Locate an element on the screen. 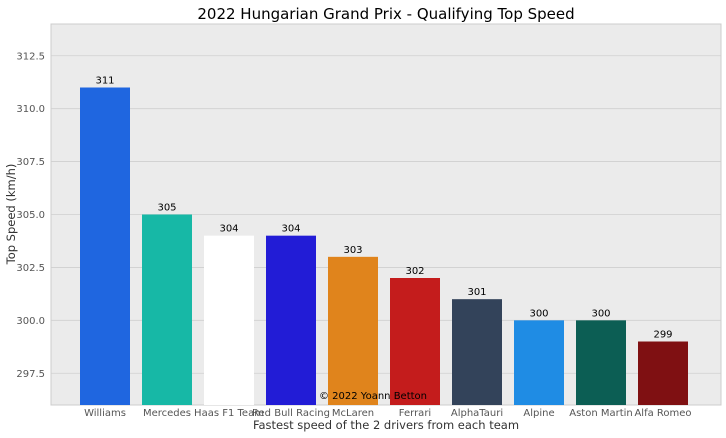 This screenshot has width=726, height=438. x-tick-label: Williams is located at coordinates (105, 413).